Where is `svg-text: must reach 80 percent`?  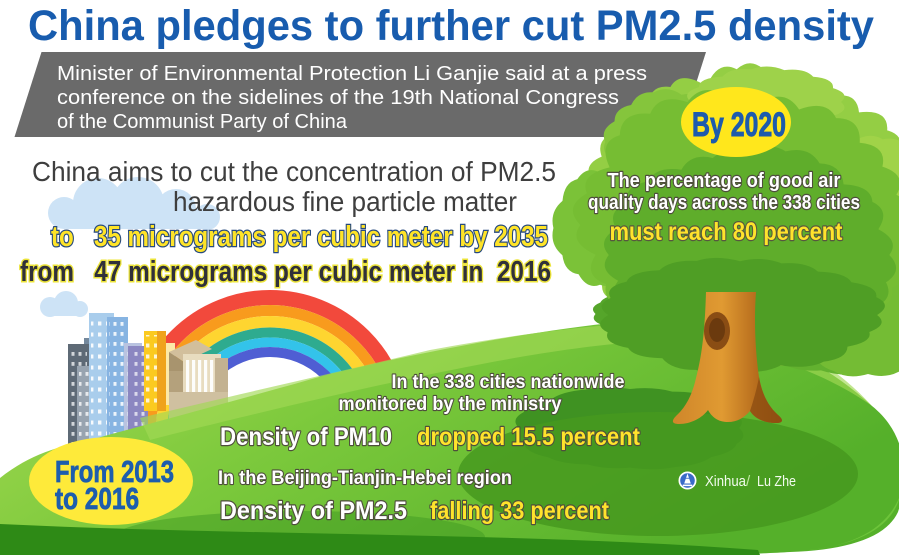 svg-text: must reach 80 percent is located at coordinates (727, 232).